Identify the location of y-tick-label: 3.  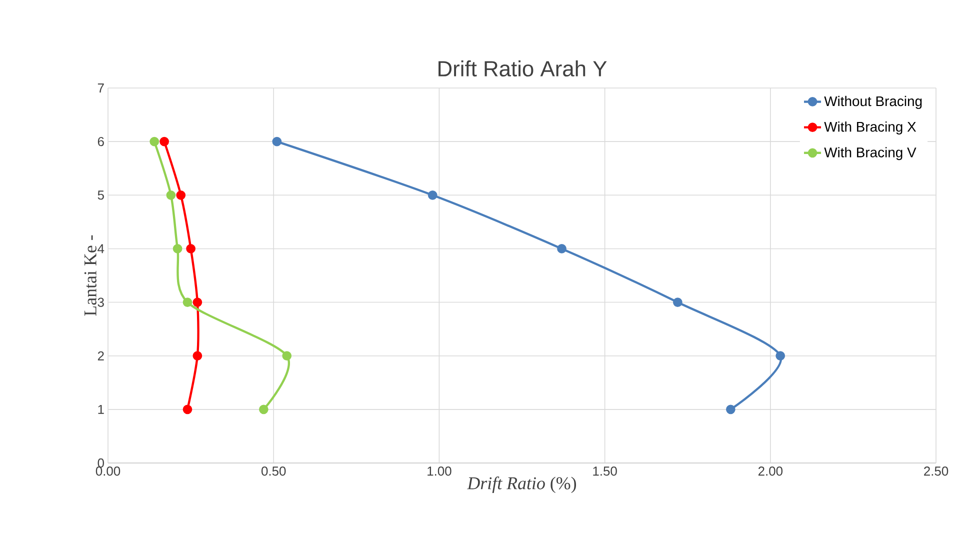
(101, 302).